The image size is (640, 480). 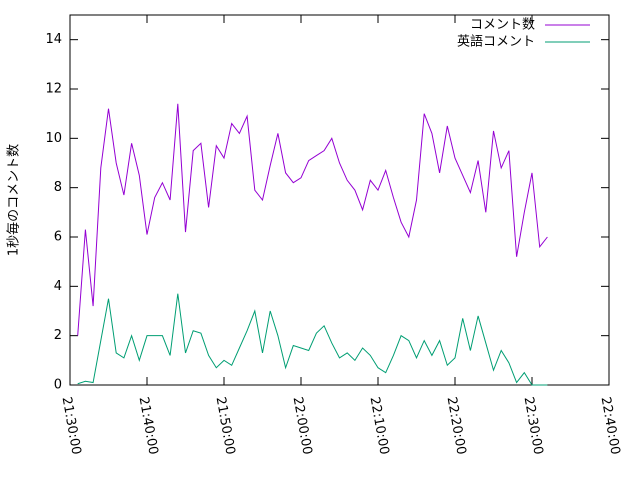 What do you see at coordinates (225, 426) in the screenshot?
I see `x-tick-label: 21:50:00` at bounding box center [225, 426].